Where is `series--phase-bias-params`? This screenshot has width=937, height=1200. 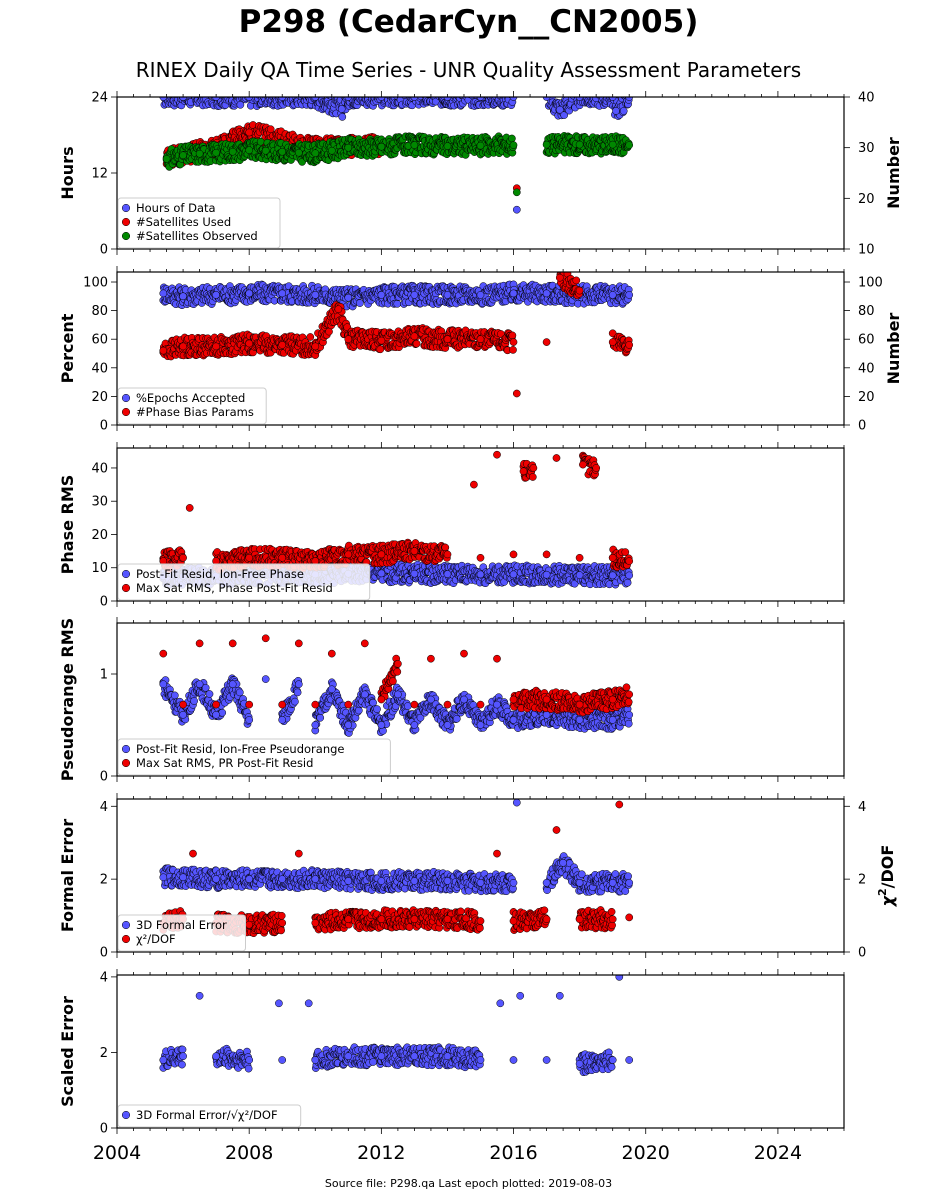
series--phase-bias-params is located at coordinates (396, 335).